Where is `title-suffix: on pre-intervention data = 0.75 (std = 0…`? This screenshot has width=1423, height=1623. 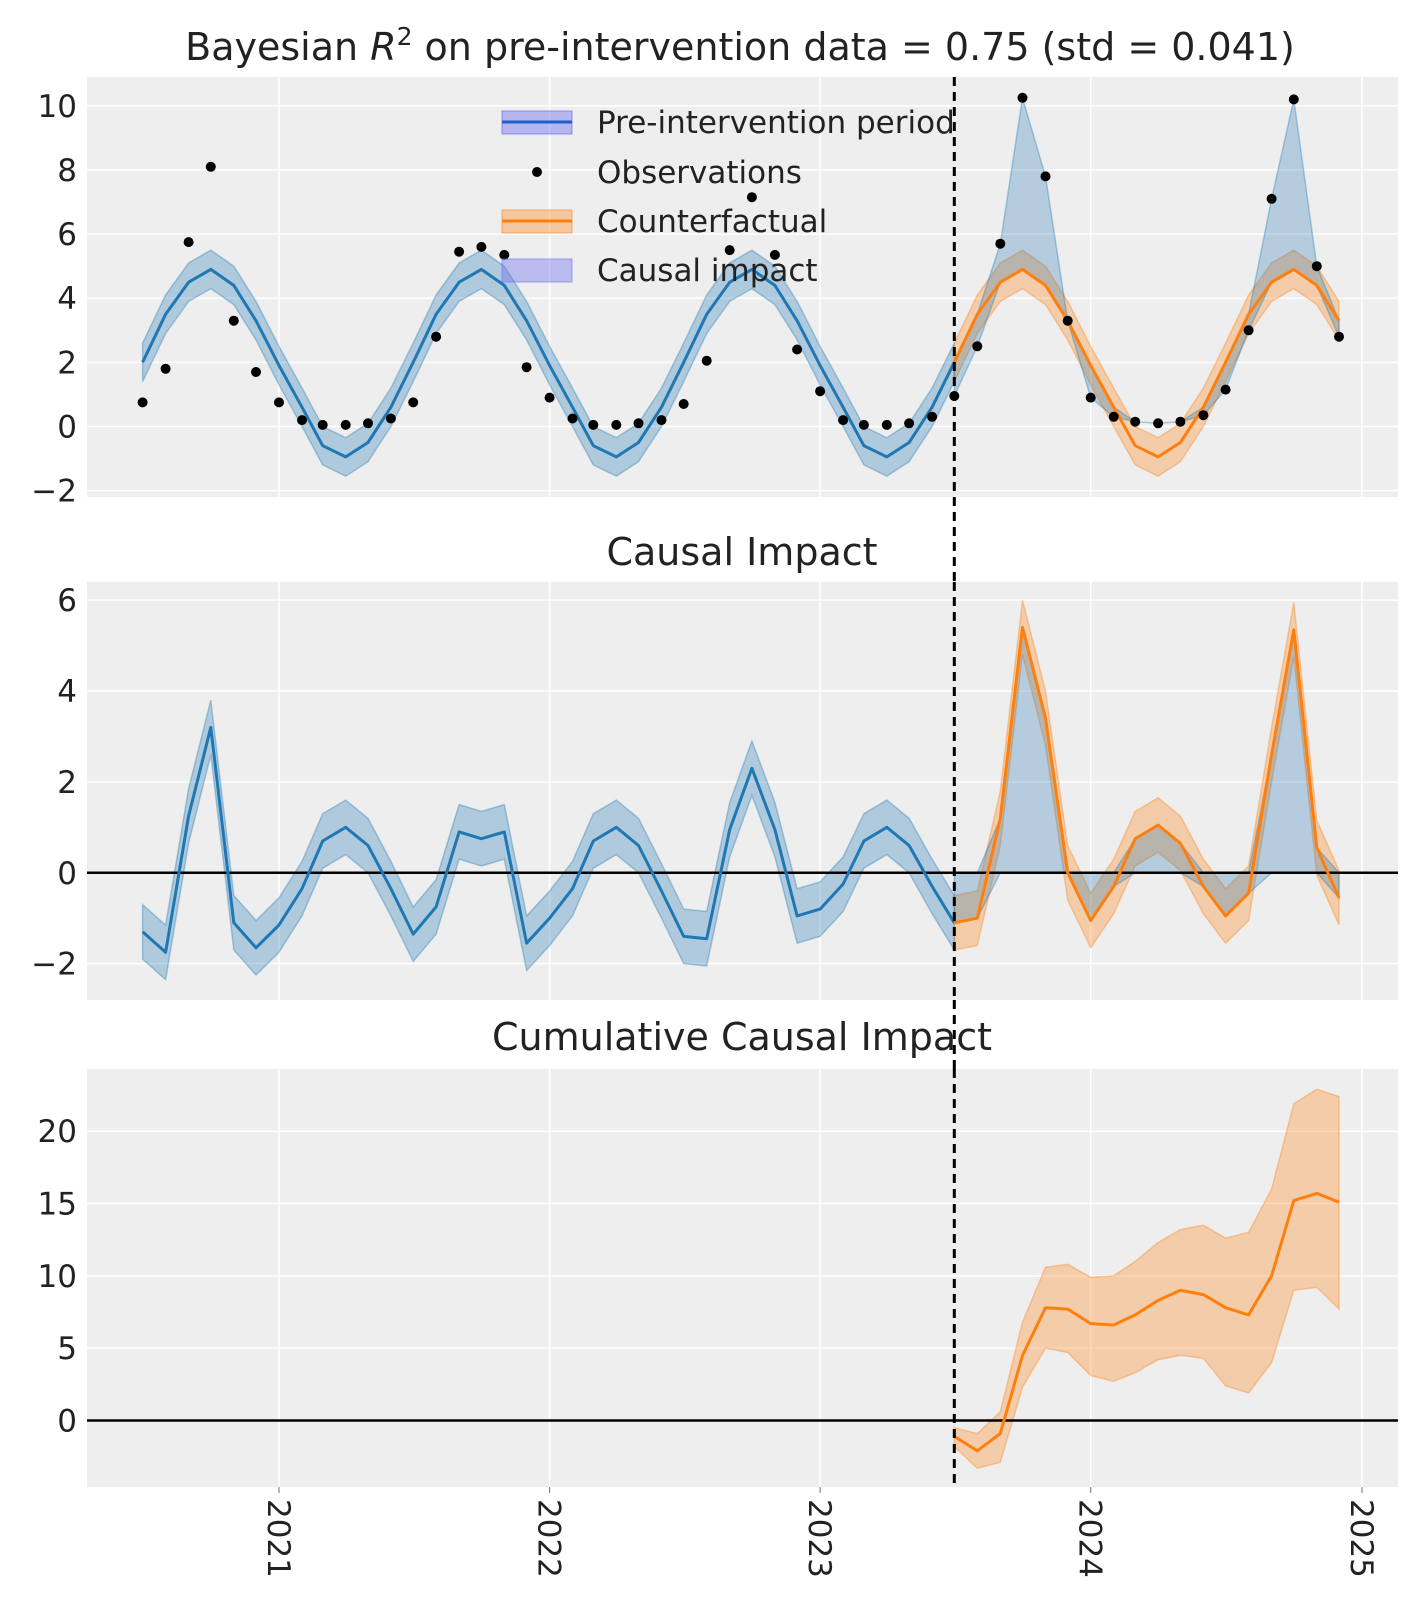 title-suffix: on pre-intervention data = 0.75 (std = 0… is located at coordinates (853, 47).